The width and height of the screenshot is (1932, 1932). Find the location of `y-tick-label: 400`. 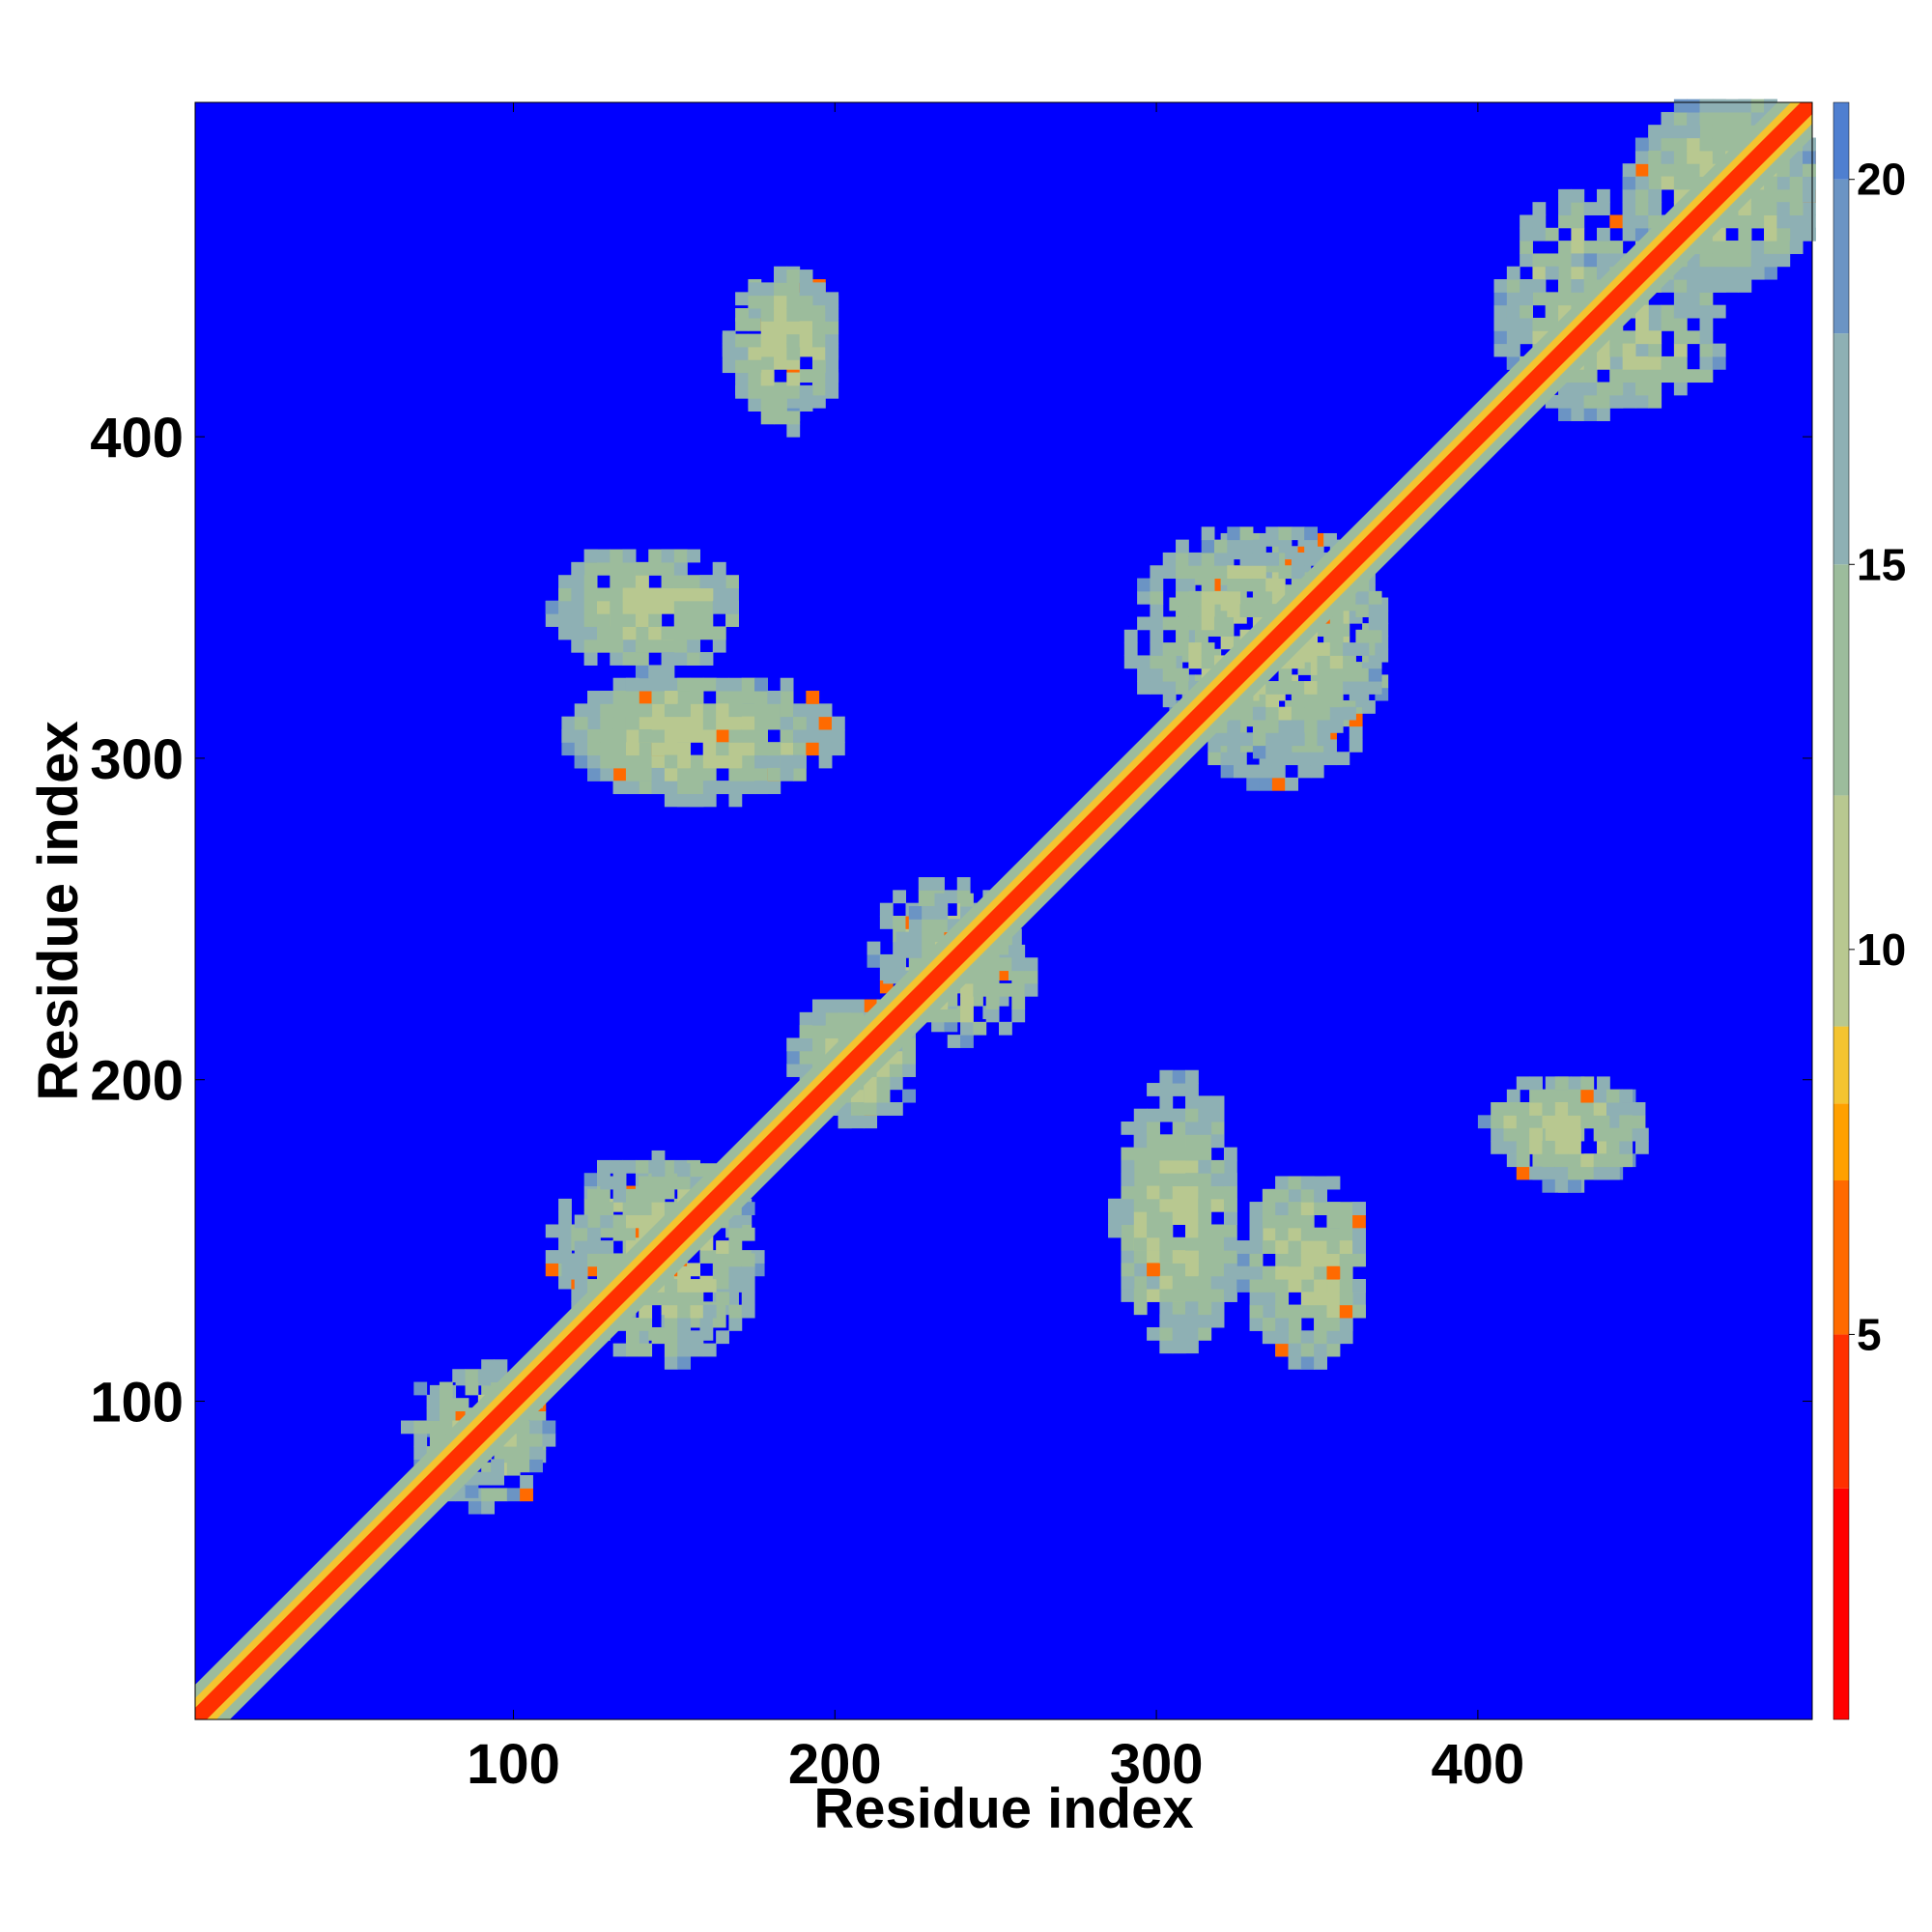

y-tick-label: 400 is located at coordinates (137, 438).